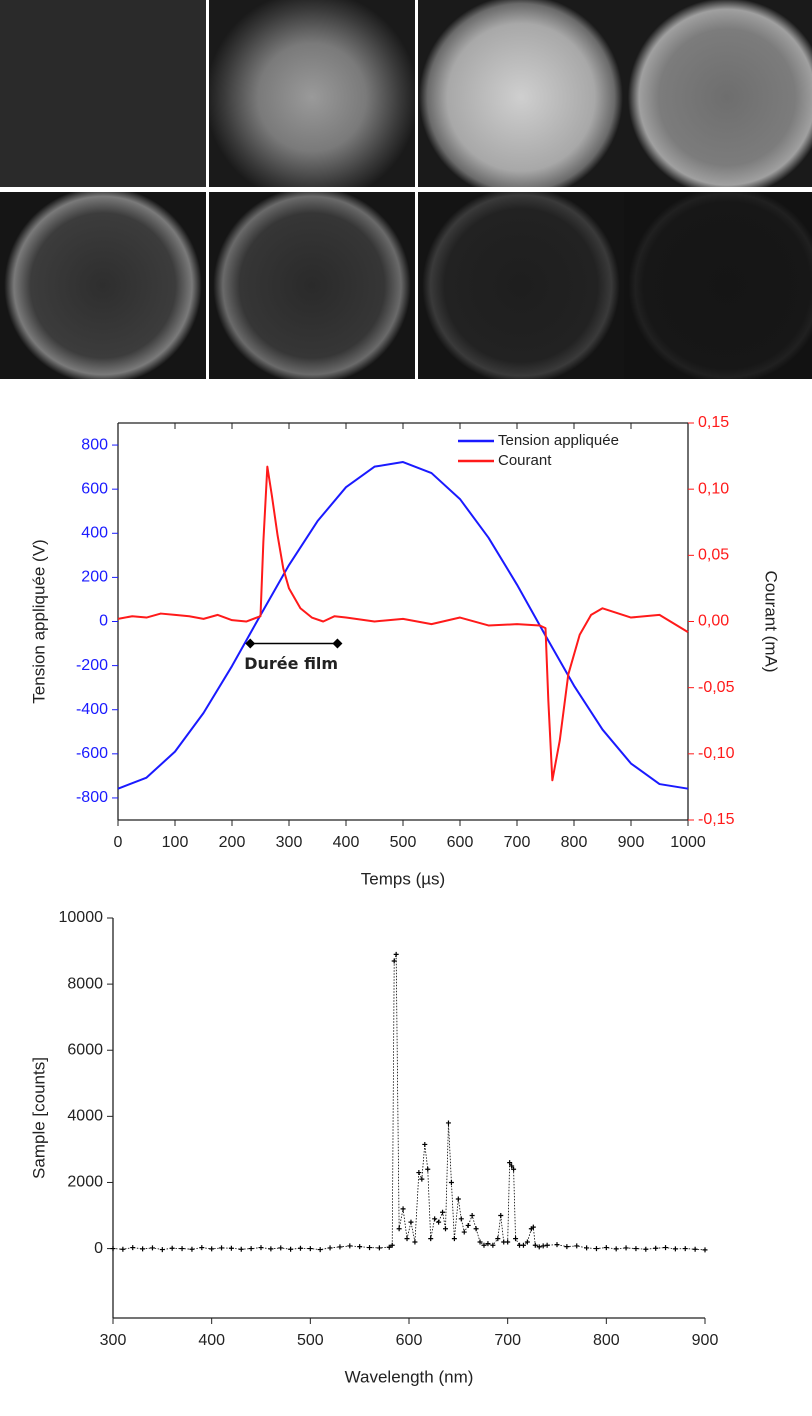 This screenshot has width=812, height=1416. I want to click on y-tick-label: 4000, so click(85, 1116).